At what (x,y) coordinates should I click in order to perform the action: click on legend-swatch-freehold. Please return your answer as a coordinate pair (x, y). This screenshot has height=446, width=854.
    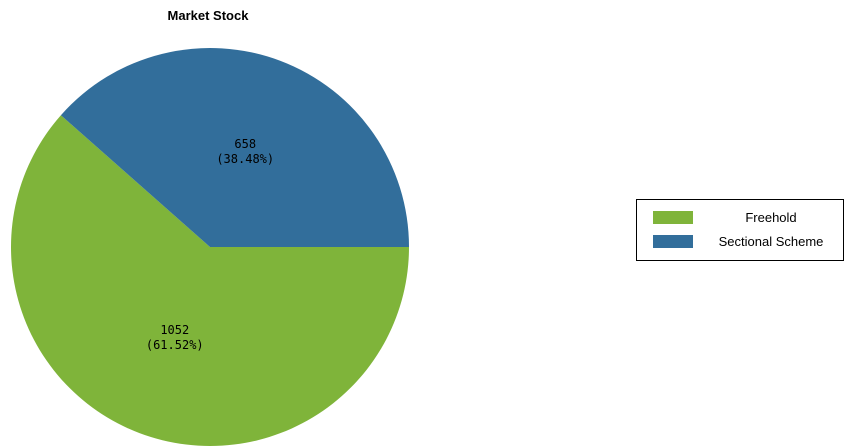
    Looking at the image, I should click on (673, 217).